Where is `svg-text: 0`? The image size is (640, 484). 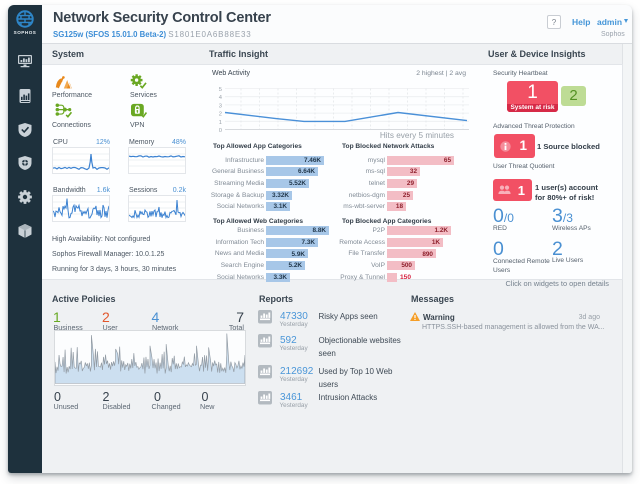
svg-text: 0 is located at coordinates (220, 130).